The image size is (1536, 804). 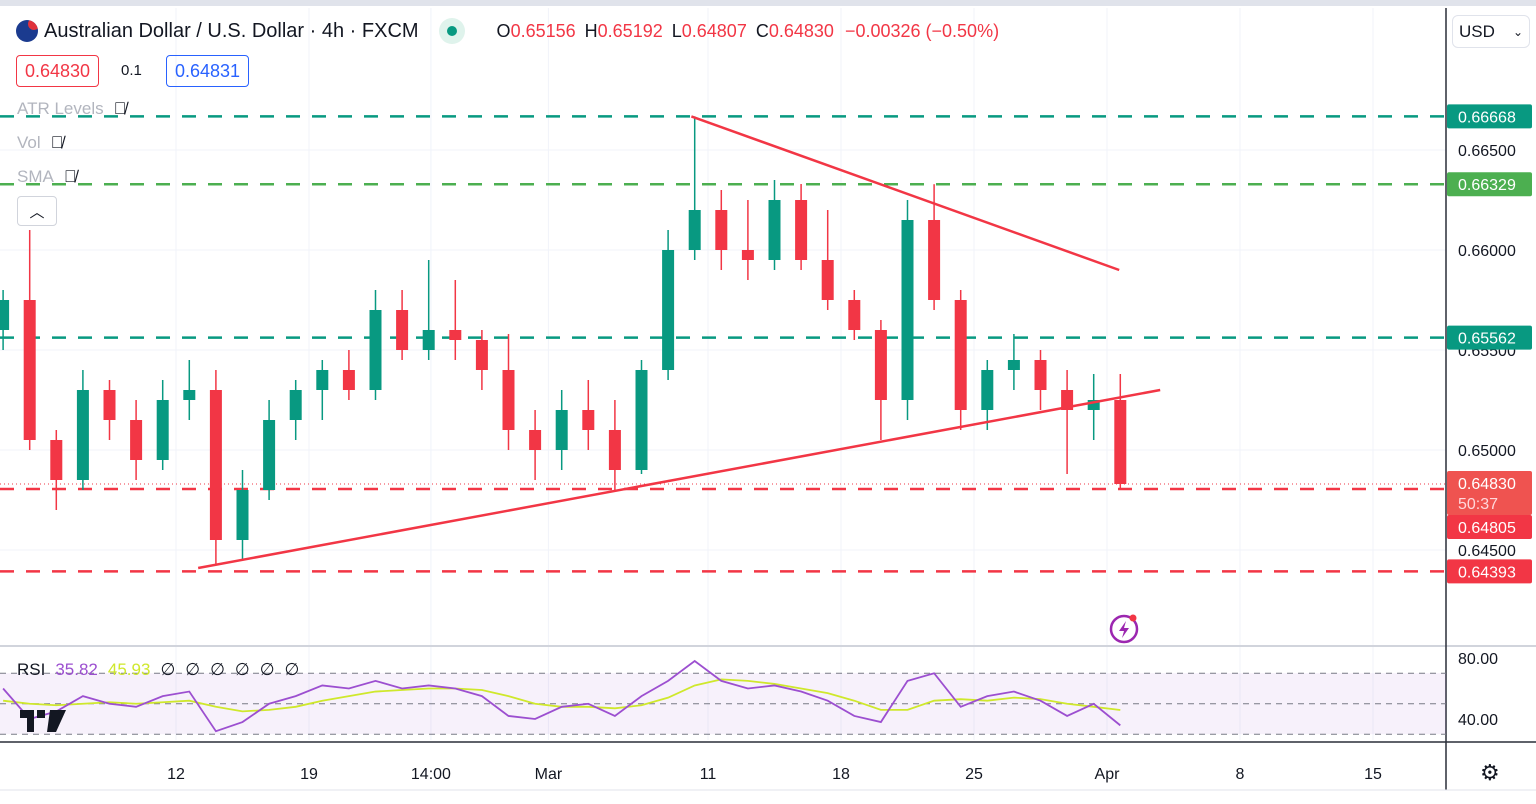 What do you see at coordinates (37, 211) in the screenshot?
I see `collapse-legend-button: ︿` at bounding box center [37, 211].